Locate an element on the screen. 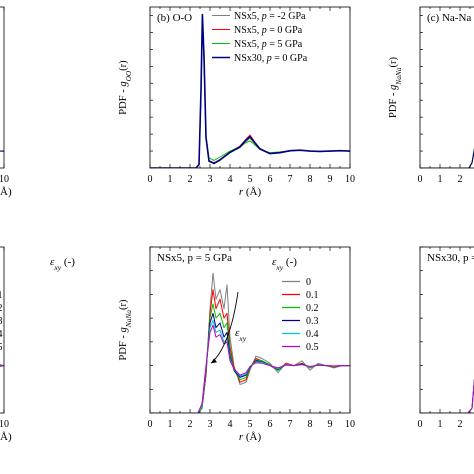 The image size is (474, 474). series-line-NSx30, p = 0 GPa is located at coordinates (250, 90).